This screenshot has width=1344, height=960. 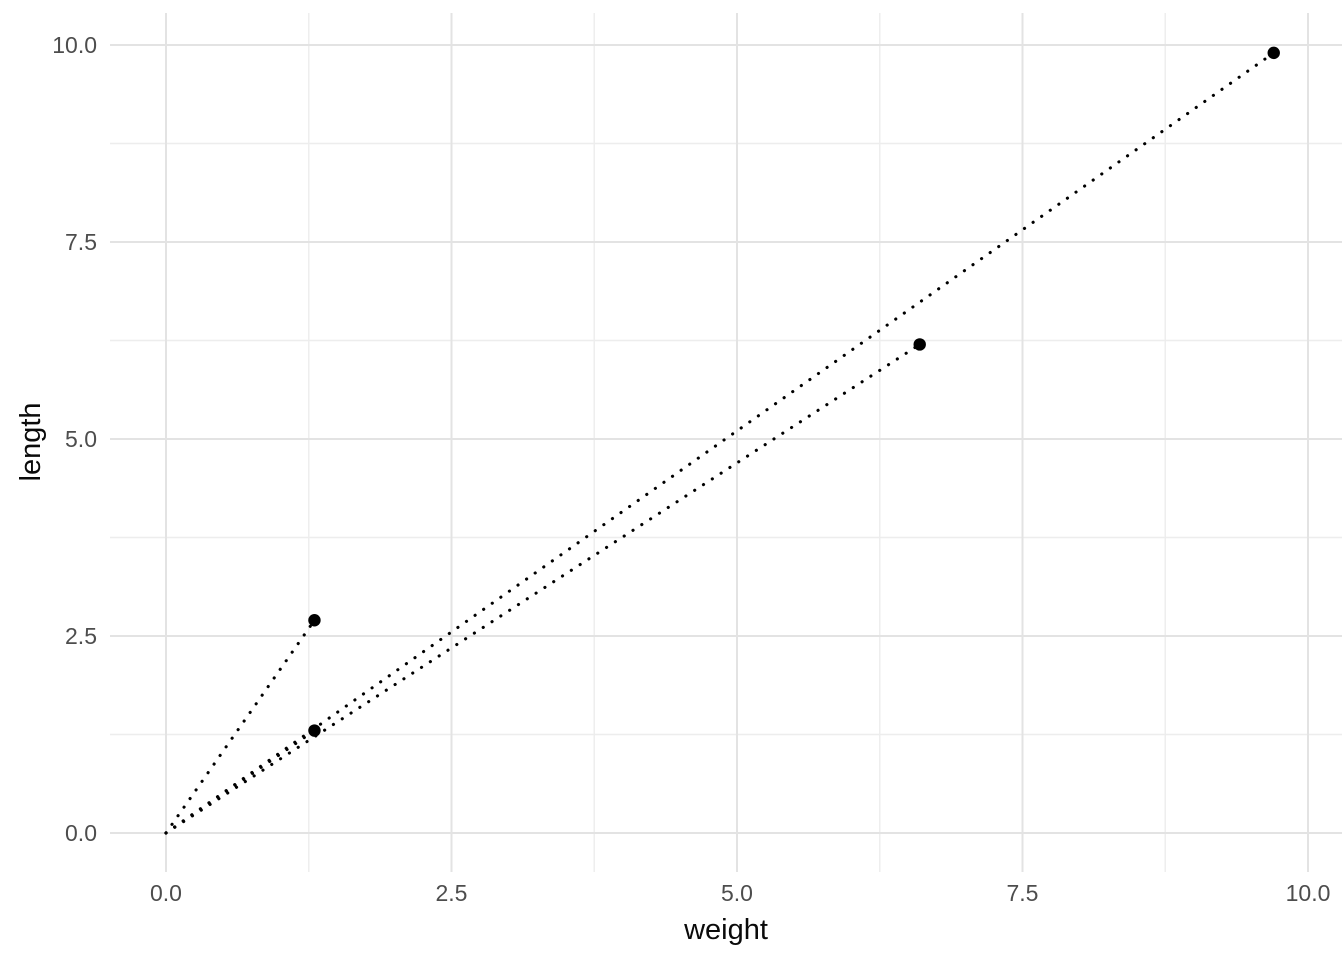 I want to click on origin-segment, so click(x=240, y=726).